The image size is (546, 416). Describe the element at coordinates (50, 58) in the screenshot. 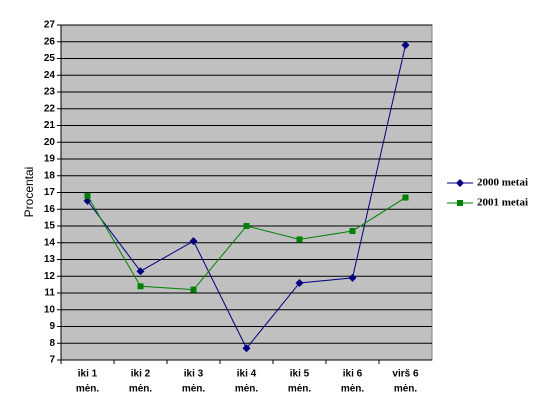

I see `y-tick-label: 25` at that location.